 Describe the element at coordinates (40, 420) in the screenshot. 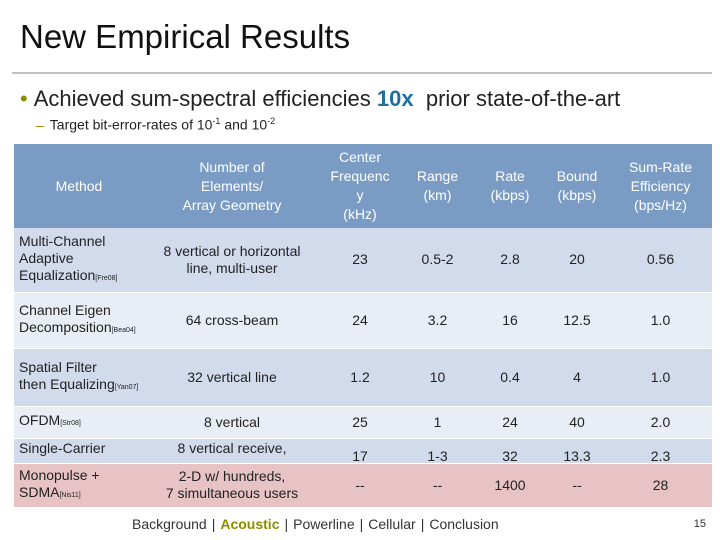

I see `method-name-line: OFDM` at that location.